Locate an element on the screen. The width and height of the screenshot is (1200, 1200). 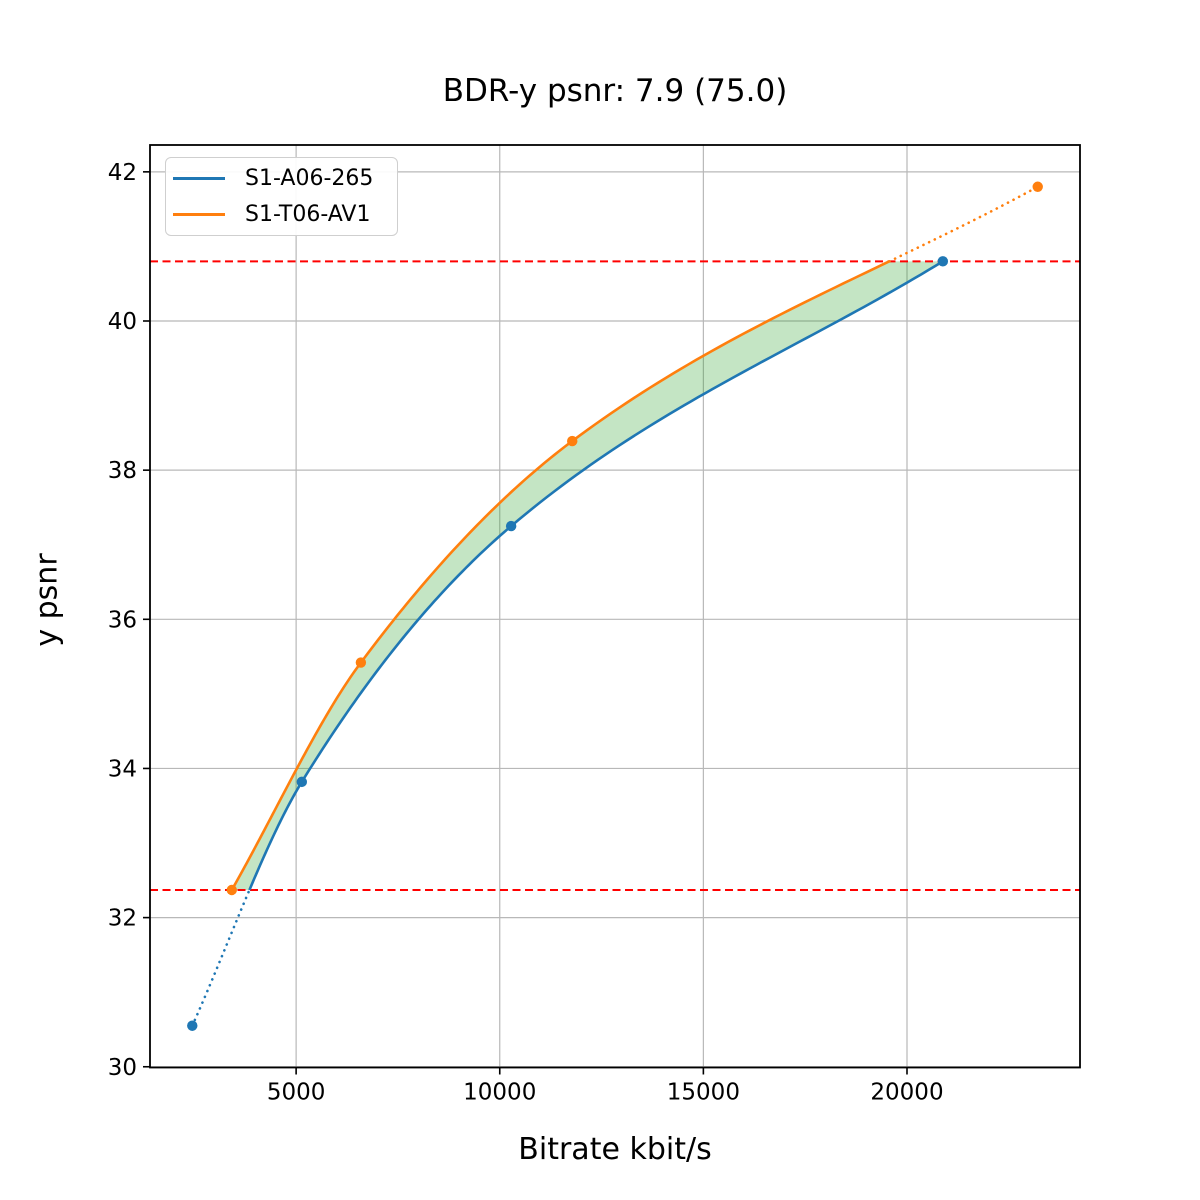
x-tick-label-10000: 10000 is located at coordinates (499, 1093).